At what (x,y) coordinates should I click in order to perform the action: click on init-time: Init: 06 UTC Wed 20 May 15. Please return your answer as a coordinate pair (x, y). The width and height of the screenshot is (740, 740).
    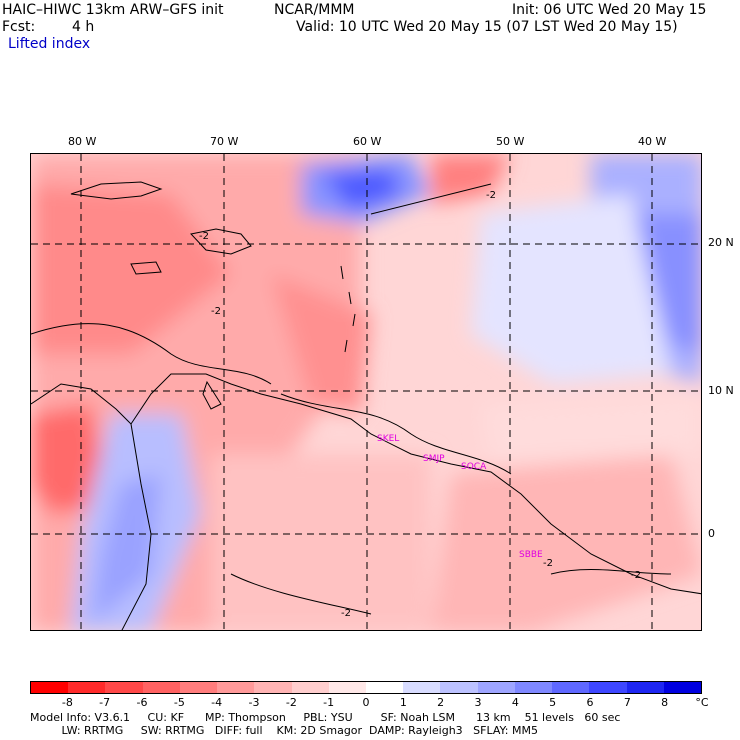
    Looking at the image, I should click on (609, 10).